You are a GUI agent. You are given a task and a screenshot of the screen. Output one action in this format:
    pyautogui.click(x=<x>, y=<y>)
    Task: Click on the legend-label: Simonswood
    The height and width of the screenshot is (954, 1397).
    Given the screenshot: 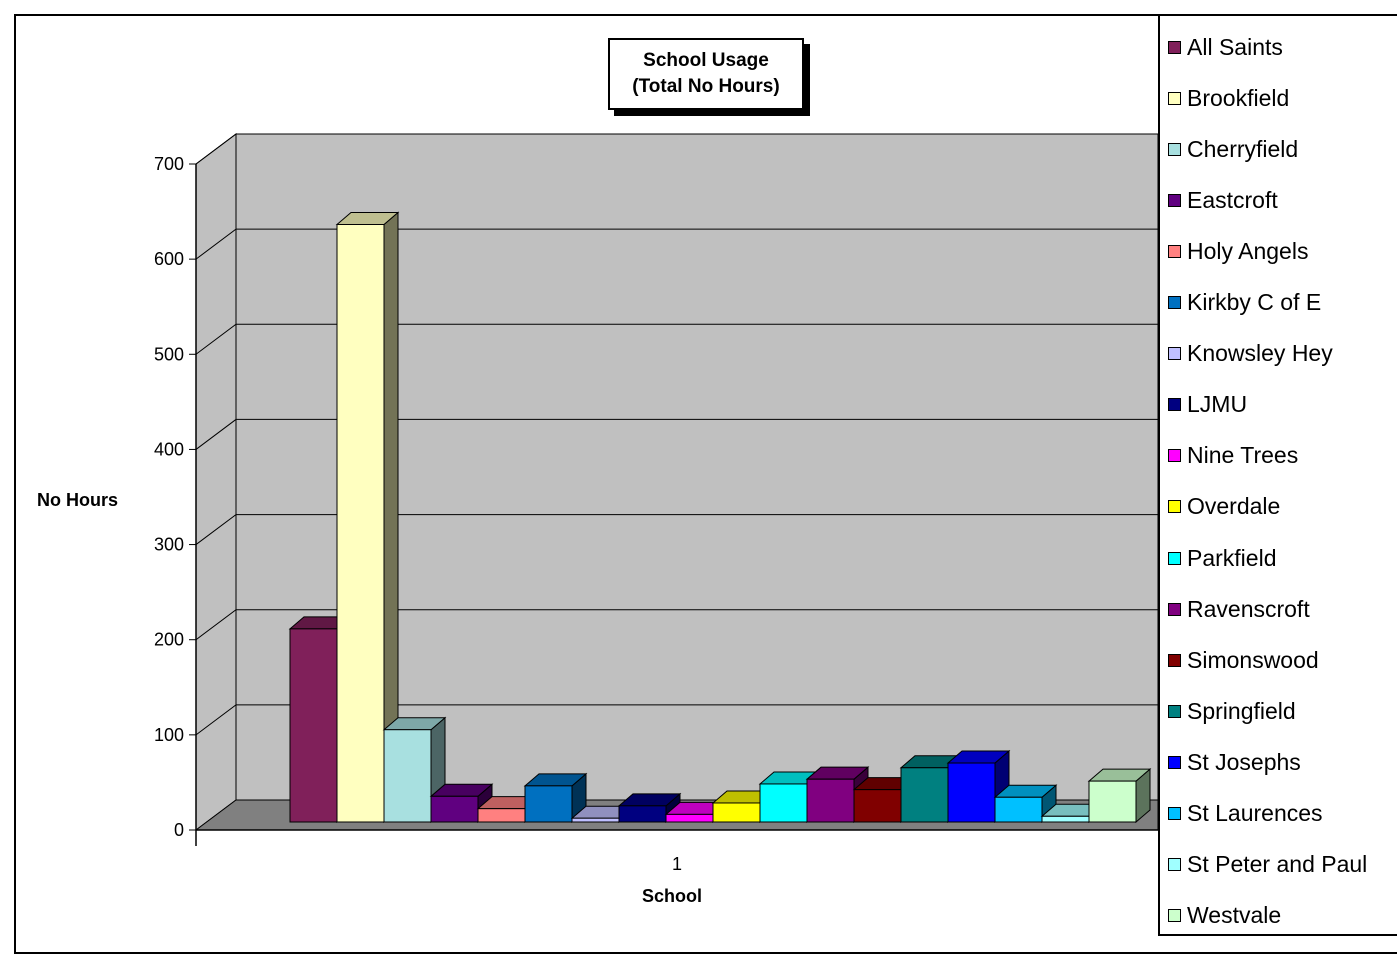 What is the action you would take?
    pyautogui.click(x=1253, y=659)
    